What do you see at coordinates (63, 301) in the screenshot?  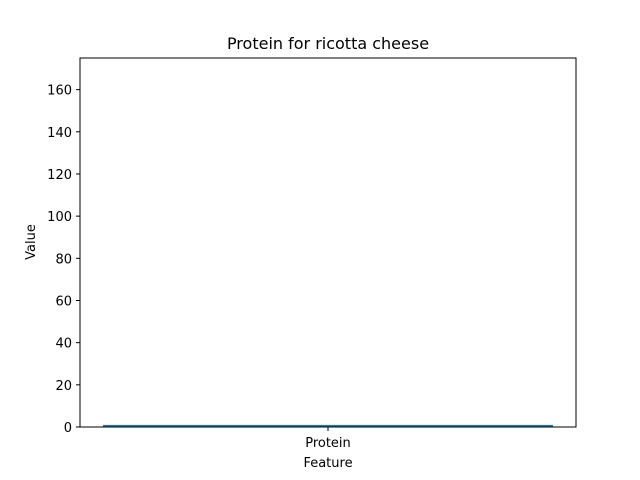 I see `y-tick-label: 60` at bounding box center [63, 301].